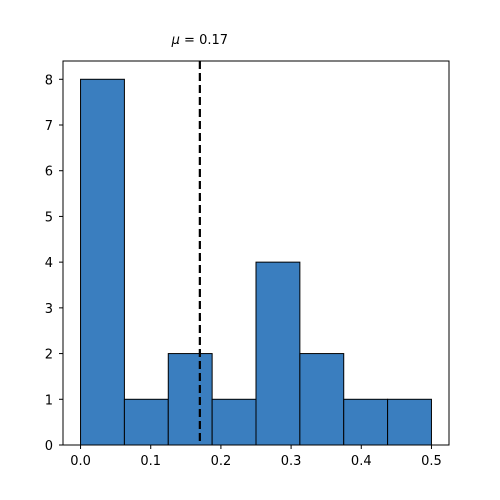 The width and height of the screenshot is (500, 500). I want to click on y-axis-ticks: 0 1 2 3 4 5 6 7 8, so click(54, 263).